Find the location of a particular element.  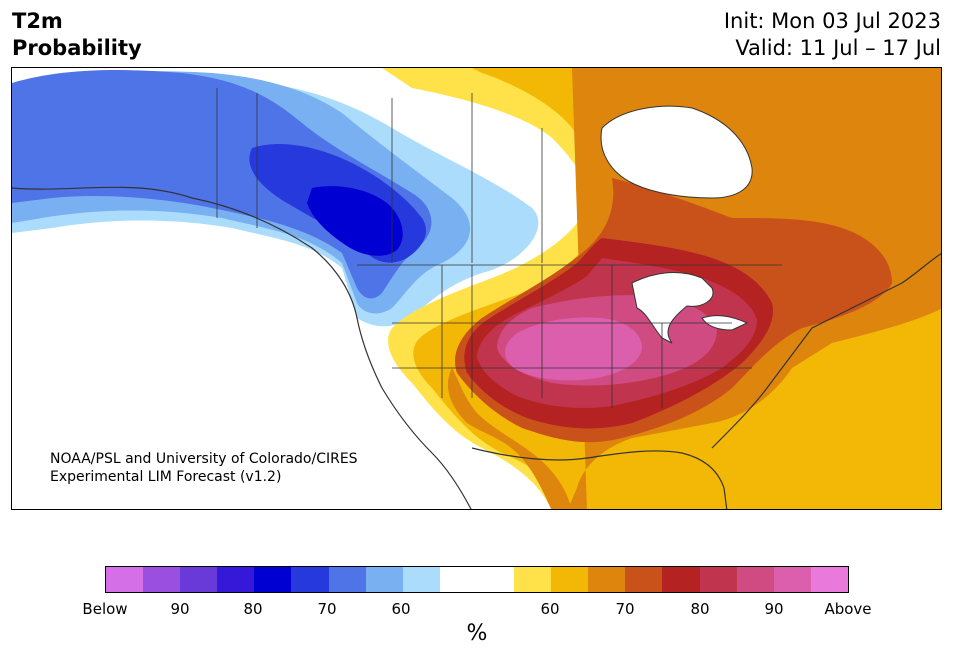

colorbar-tick-label: Above is located at coordinates (848, 609).